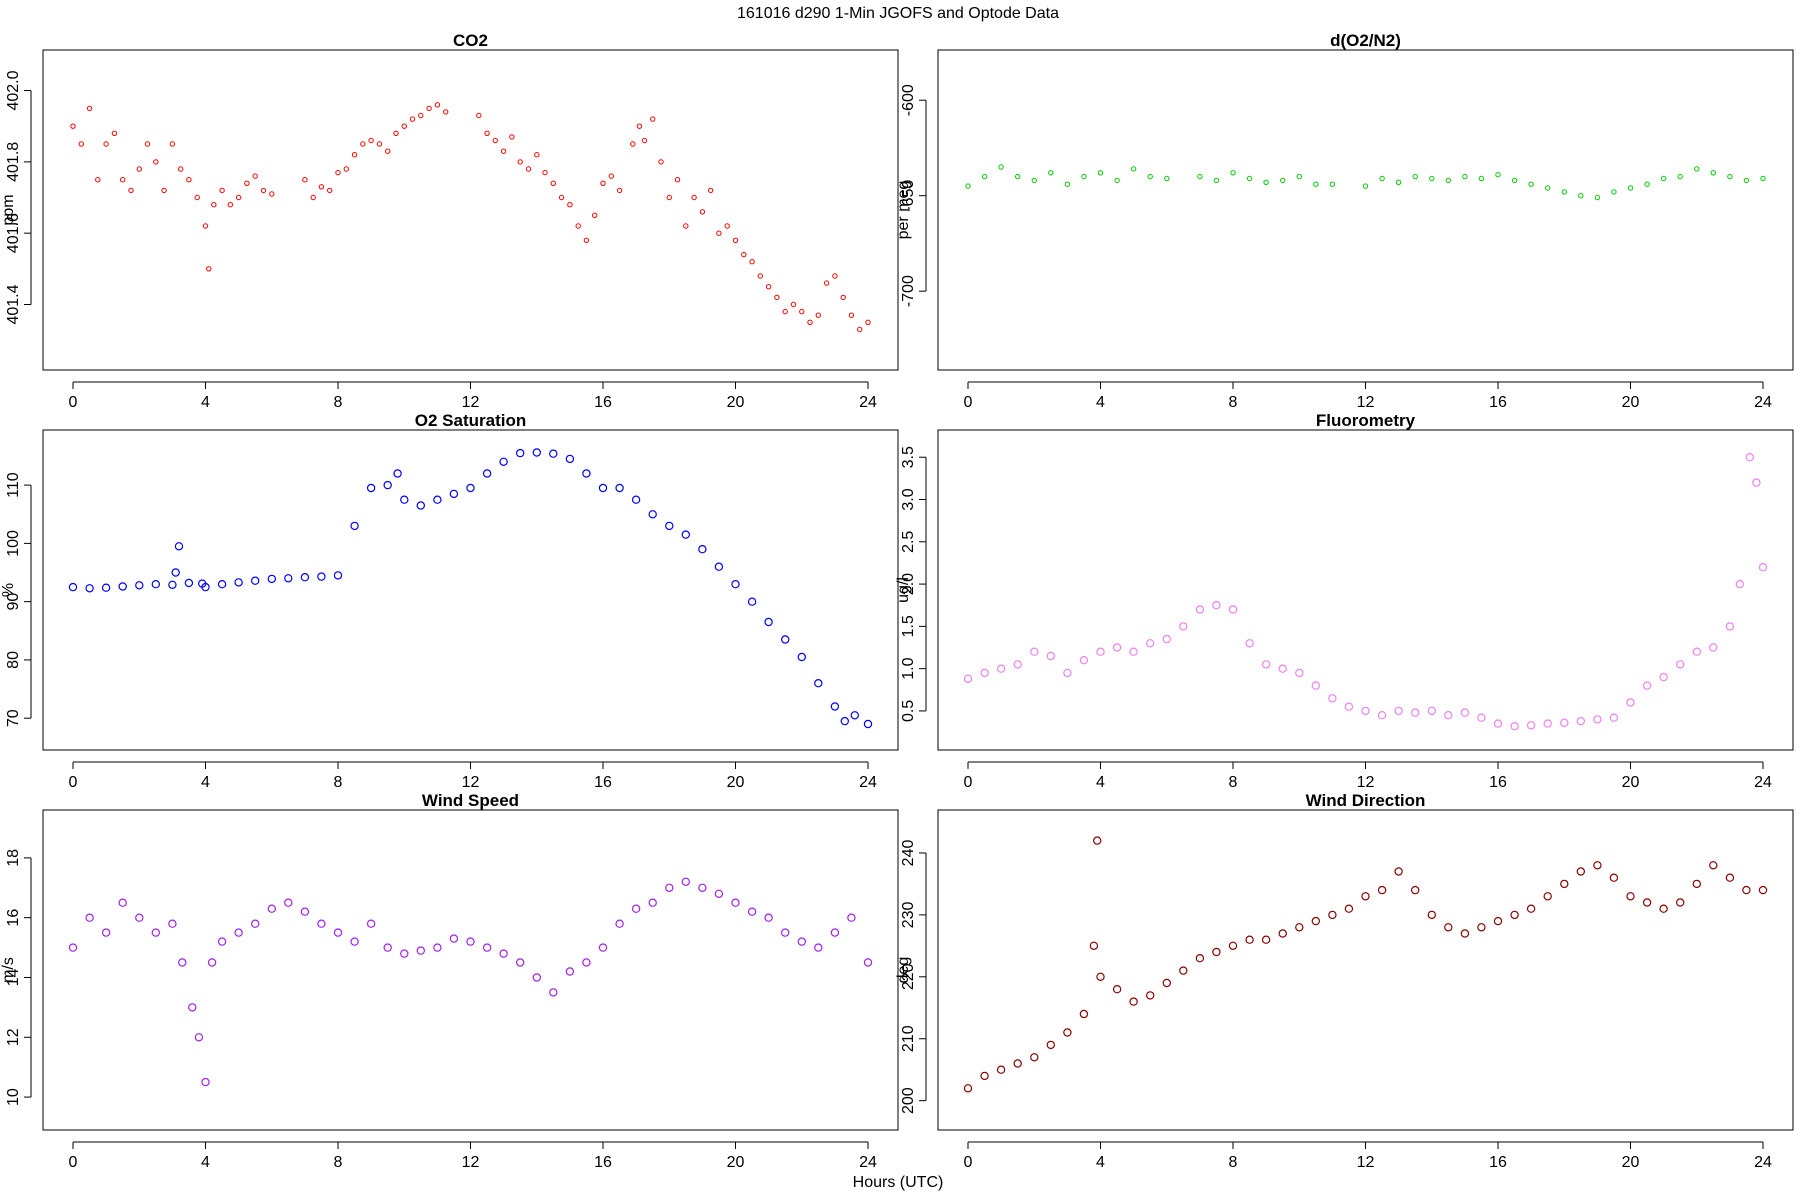  What do you see at coordinates (908, 1038) in the screenshot?
I see `y-tick-label: 210` at bounding box center [908, 1038].